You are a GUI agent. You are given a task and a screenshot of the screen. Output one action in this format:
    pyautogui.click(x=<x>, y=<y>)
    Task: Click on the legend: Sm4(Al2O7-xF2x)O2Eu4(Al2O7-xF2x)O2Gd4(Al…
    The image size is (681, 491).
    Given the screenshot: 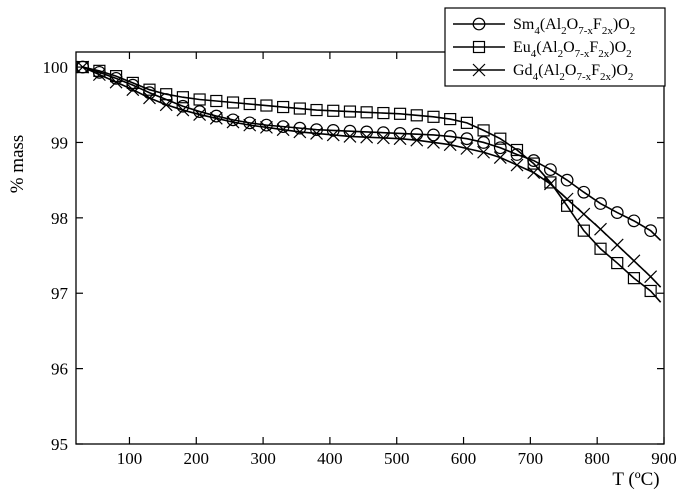 What is the action you would take?
    pyautogui.click(x=555, y=47)
    